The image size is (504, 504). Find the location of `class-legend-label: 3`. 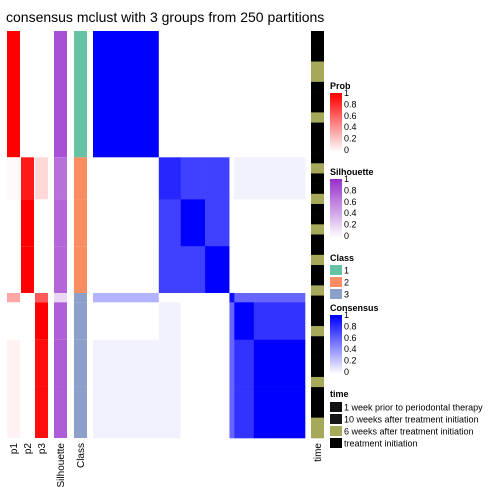

class-legend-label: 3 is located at coordinates (346, 295).